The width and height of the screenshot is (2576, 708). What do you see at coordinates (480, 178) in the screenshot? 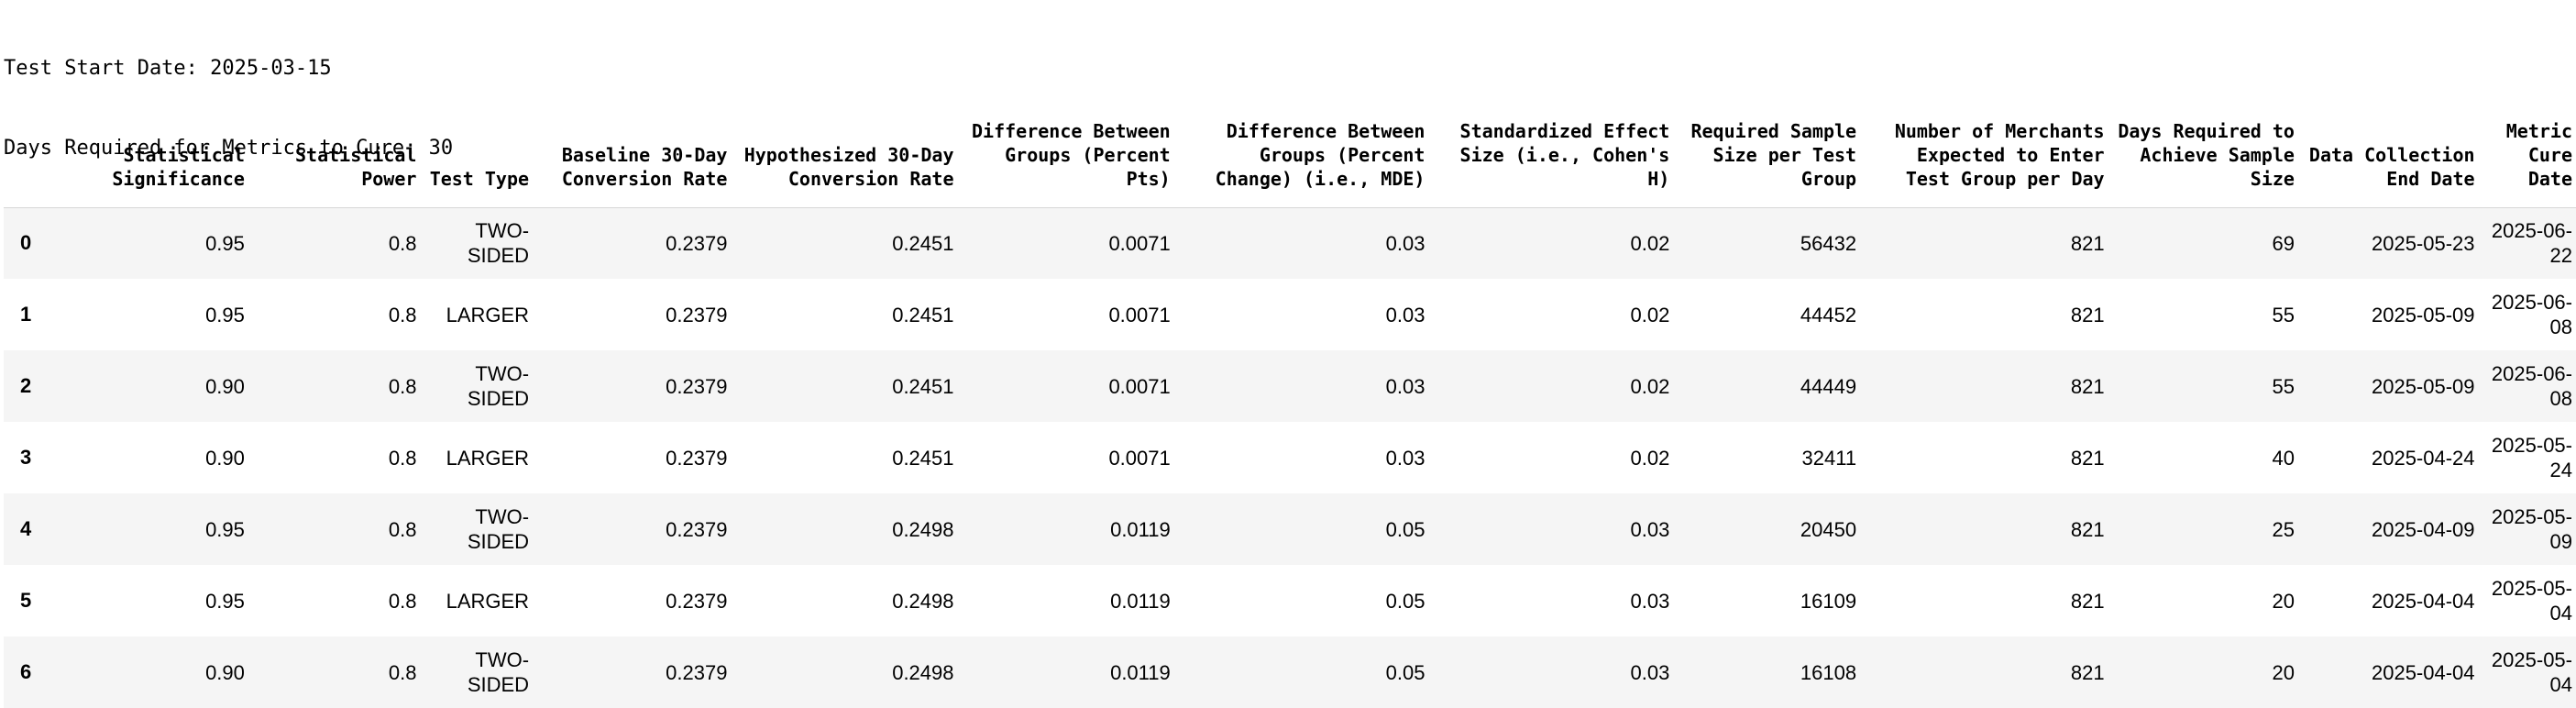
I see `column-header-test-type: Test Type` at bounding box center [480, 178].